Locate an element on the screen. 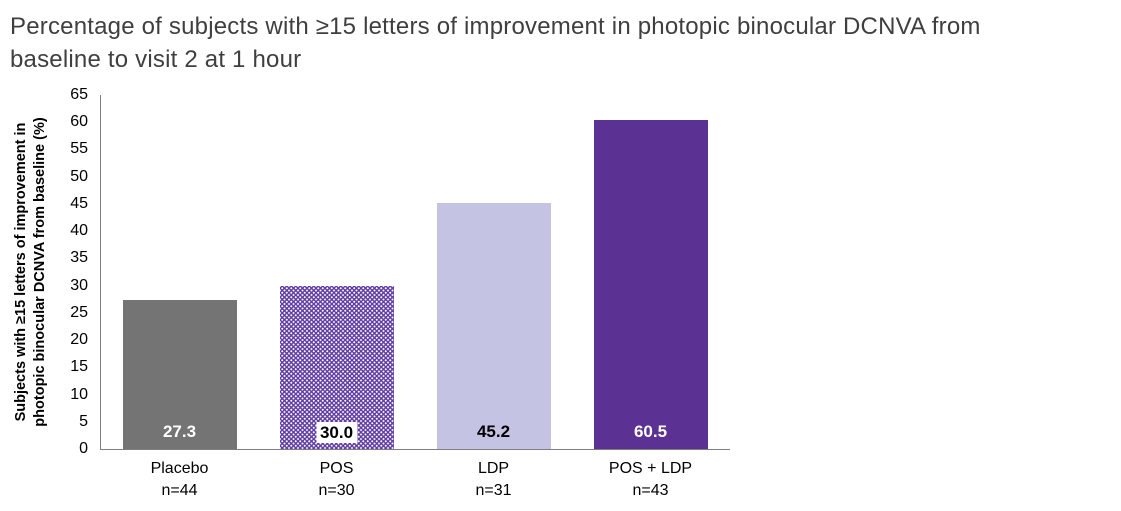 Image resolution: width=1121 pixels, height=511 pixels. bar-value-label-pos-ldp: 60.5 is located at coordinates (650, 431).